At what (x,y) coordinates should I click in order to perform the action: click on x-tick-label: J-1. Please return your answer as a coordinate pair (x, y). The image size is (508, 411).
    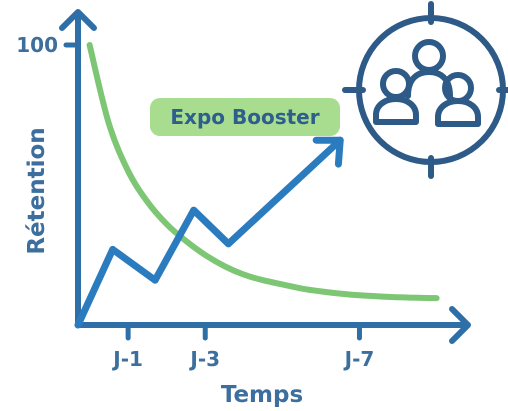
    Looking at the image, I should click on (127, 359).